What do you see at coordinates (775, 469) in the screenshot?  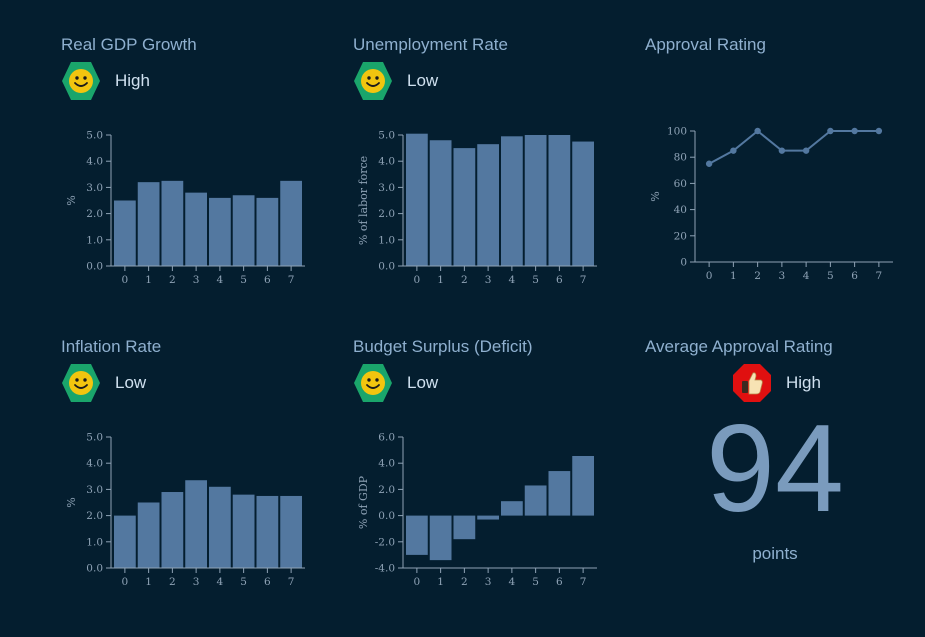 I see `kpi-value: 94` at bounding box center [775, 469].